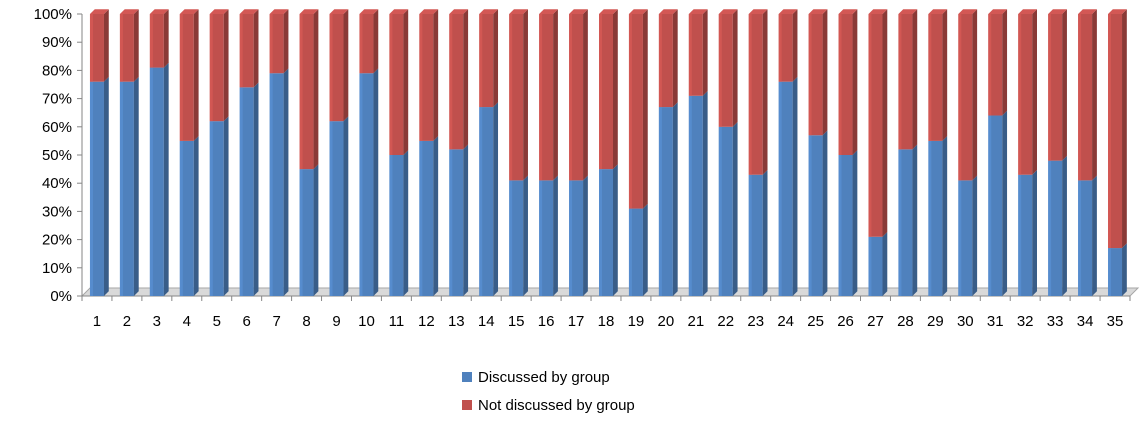 This screenshot has height=437, width=1141. What do you see at coordinates (875, 321) in the screenshot?
I see `x-tick-label: 27` at bounding box center [875, 321].